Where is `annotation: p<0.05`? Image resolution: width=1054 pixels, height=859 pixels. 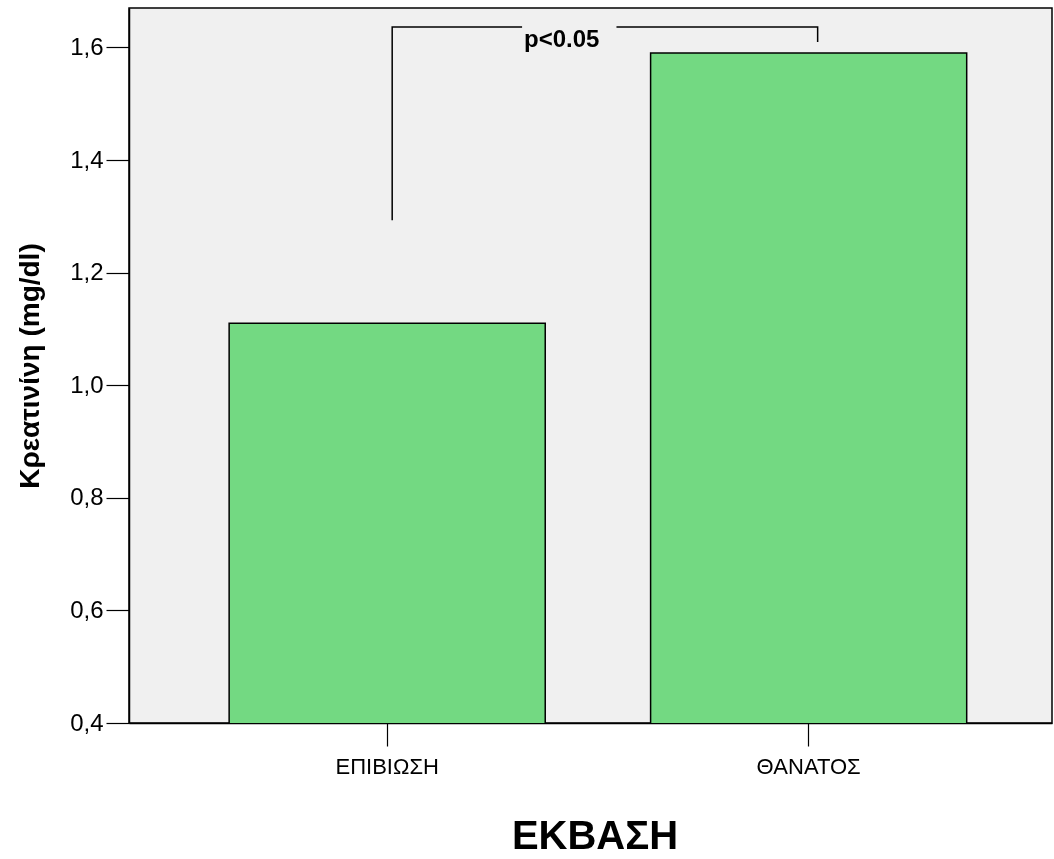
annotation: p<0.05 is located at coordinates (562, 38).